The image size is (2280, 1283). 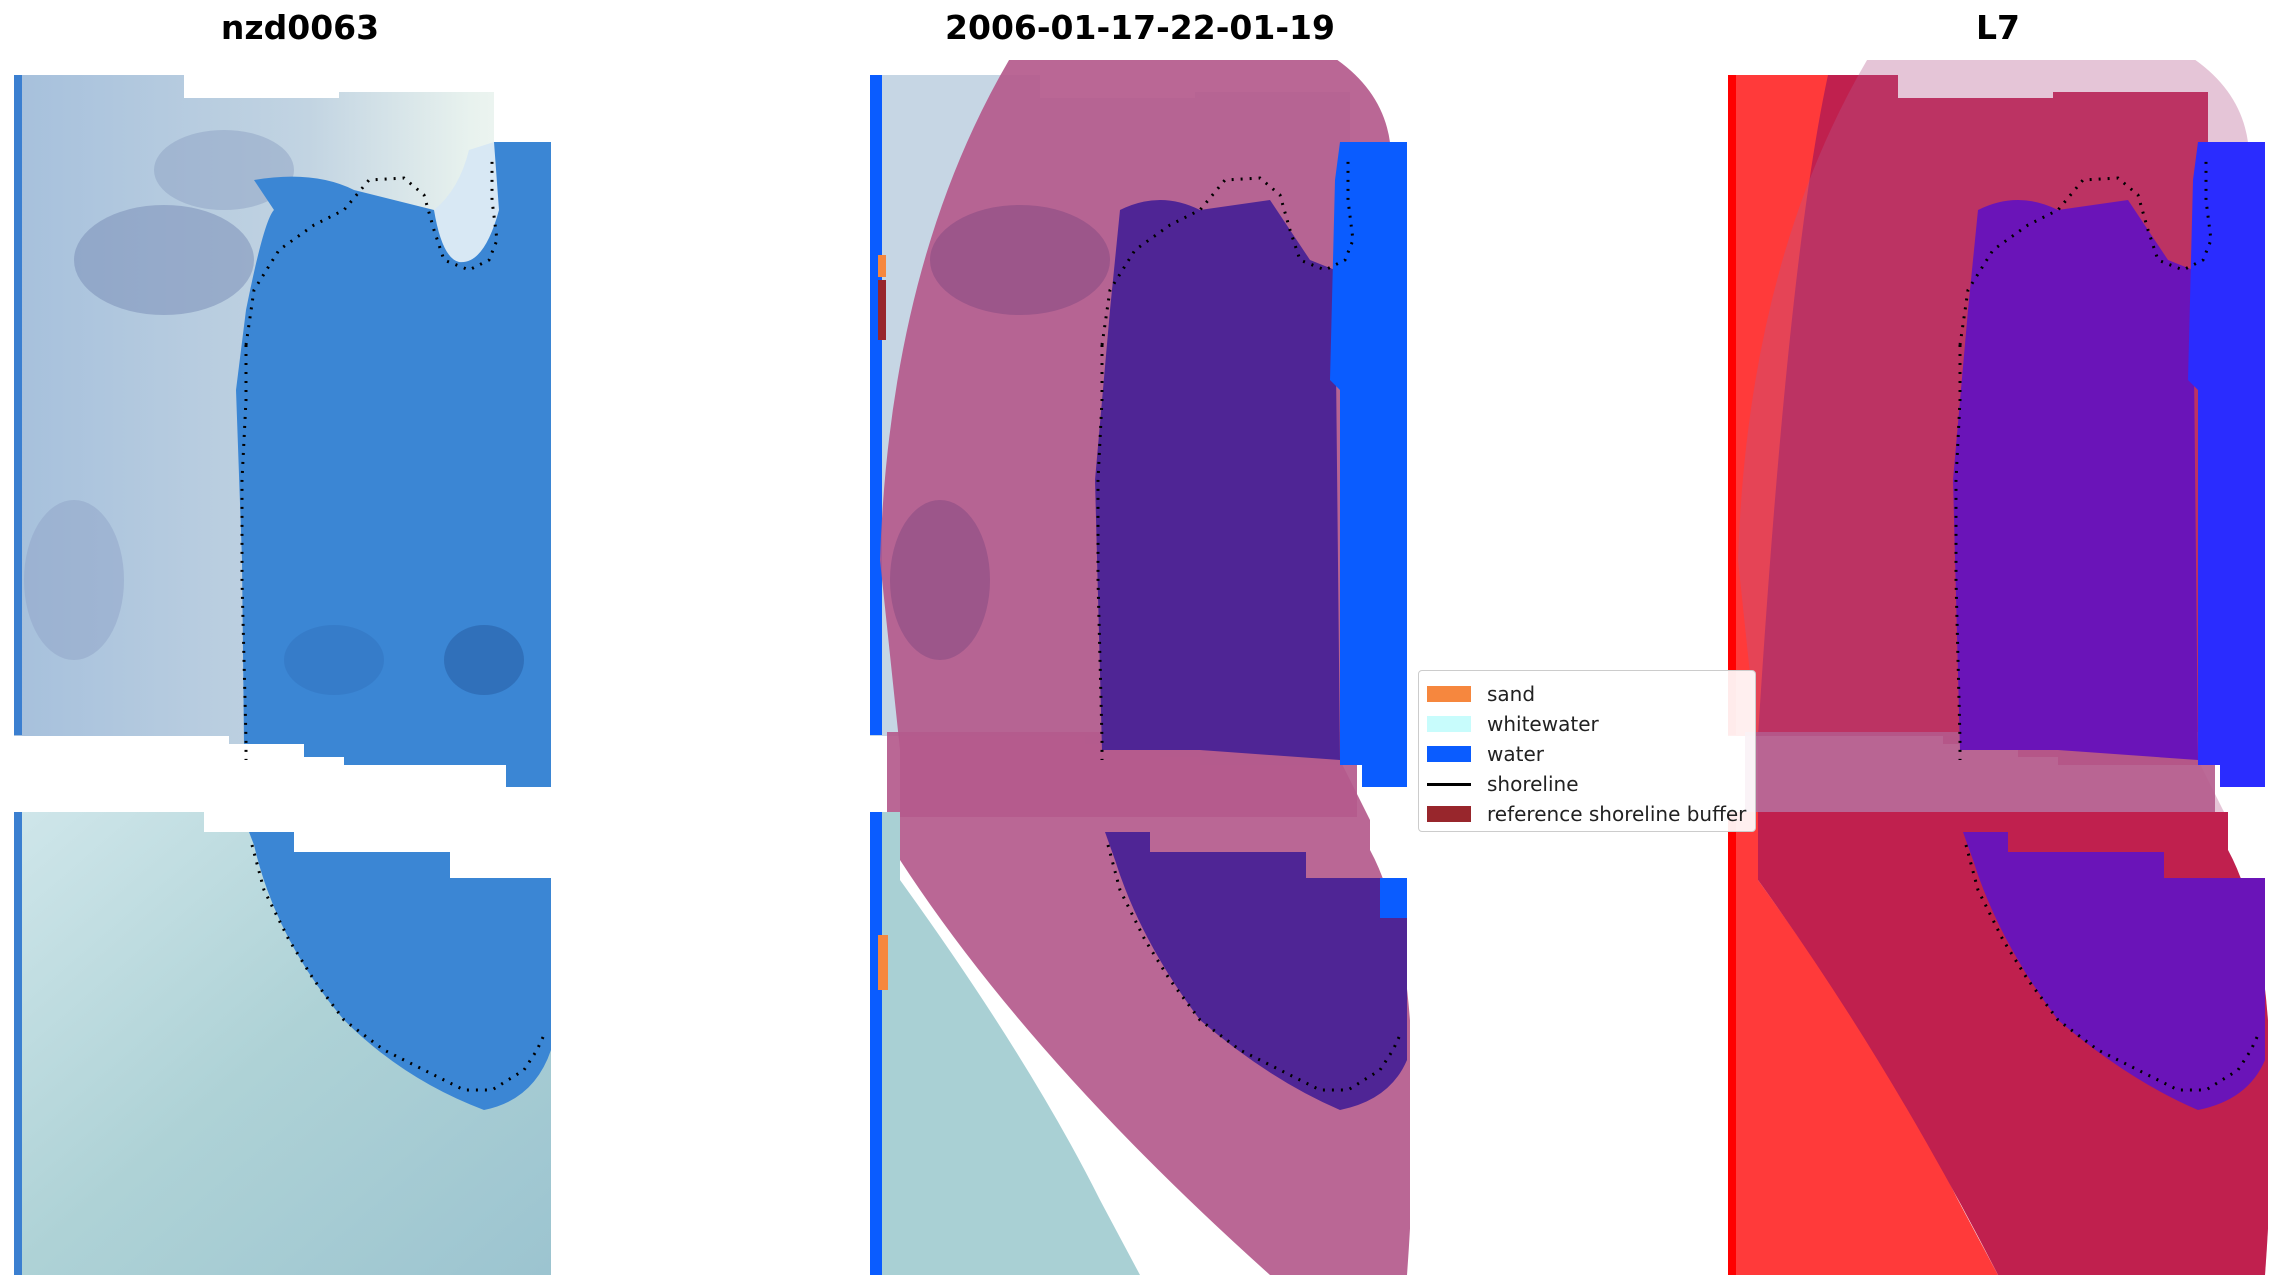 I want to click on legend-item-reference-buffer: reference shoreline buffer, so click(x=1591, y=814).